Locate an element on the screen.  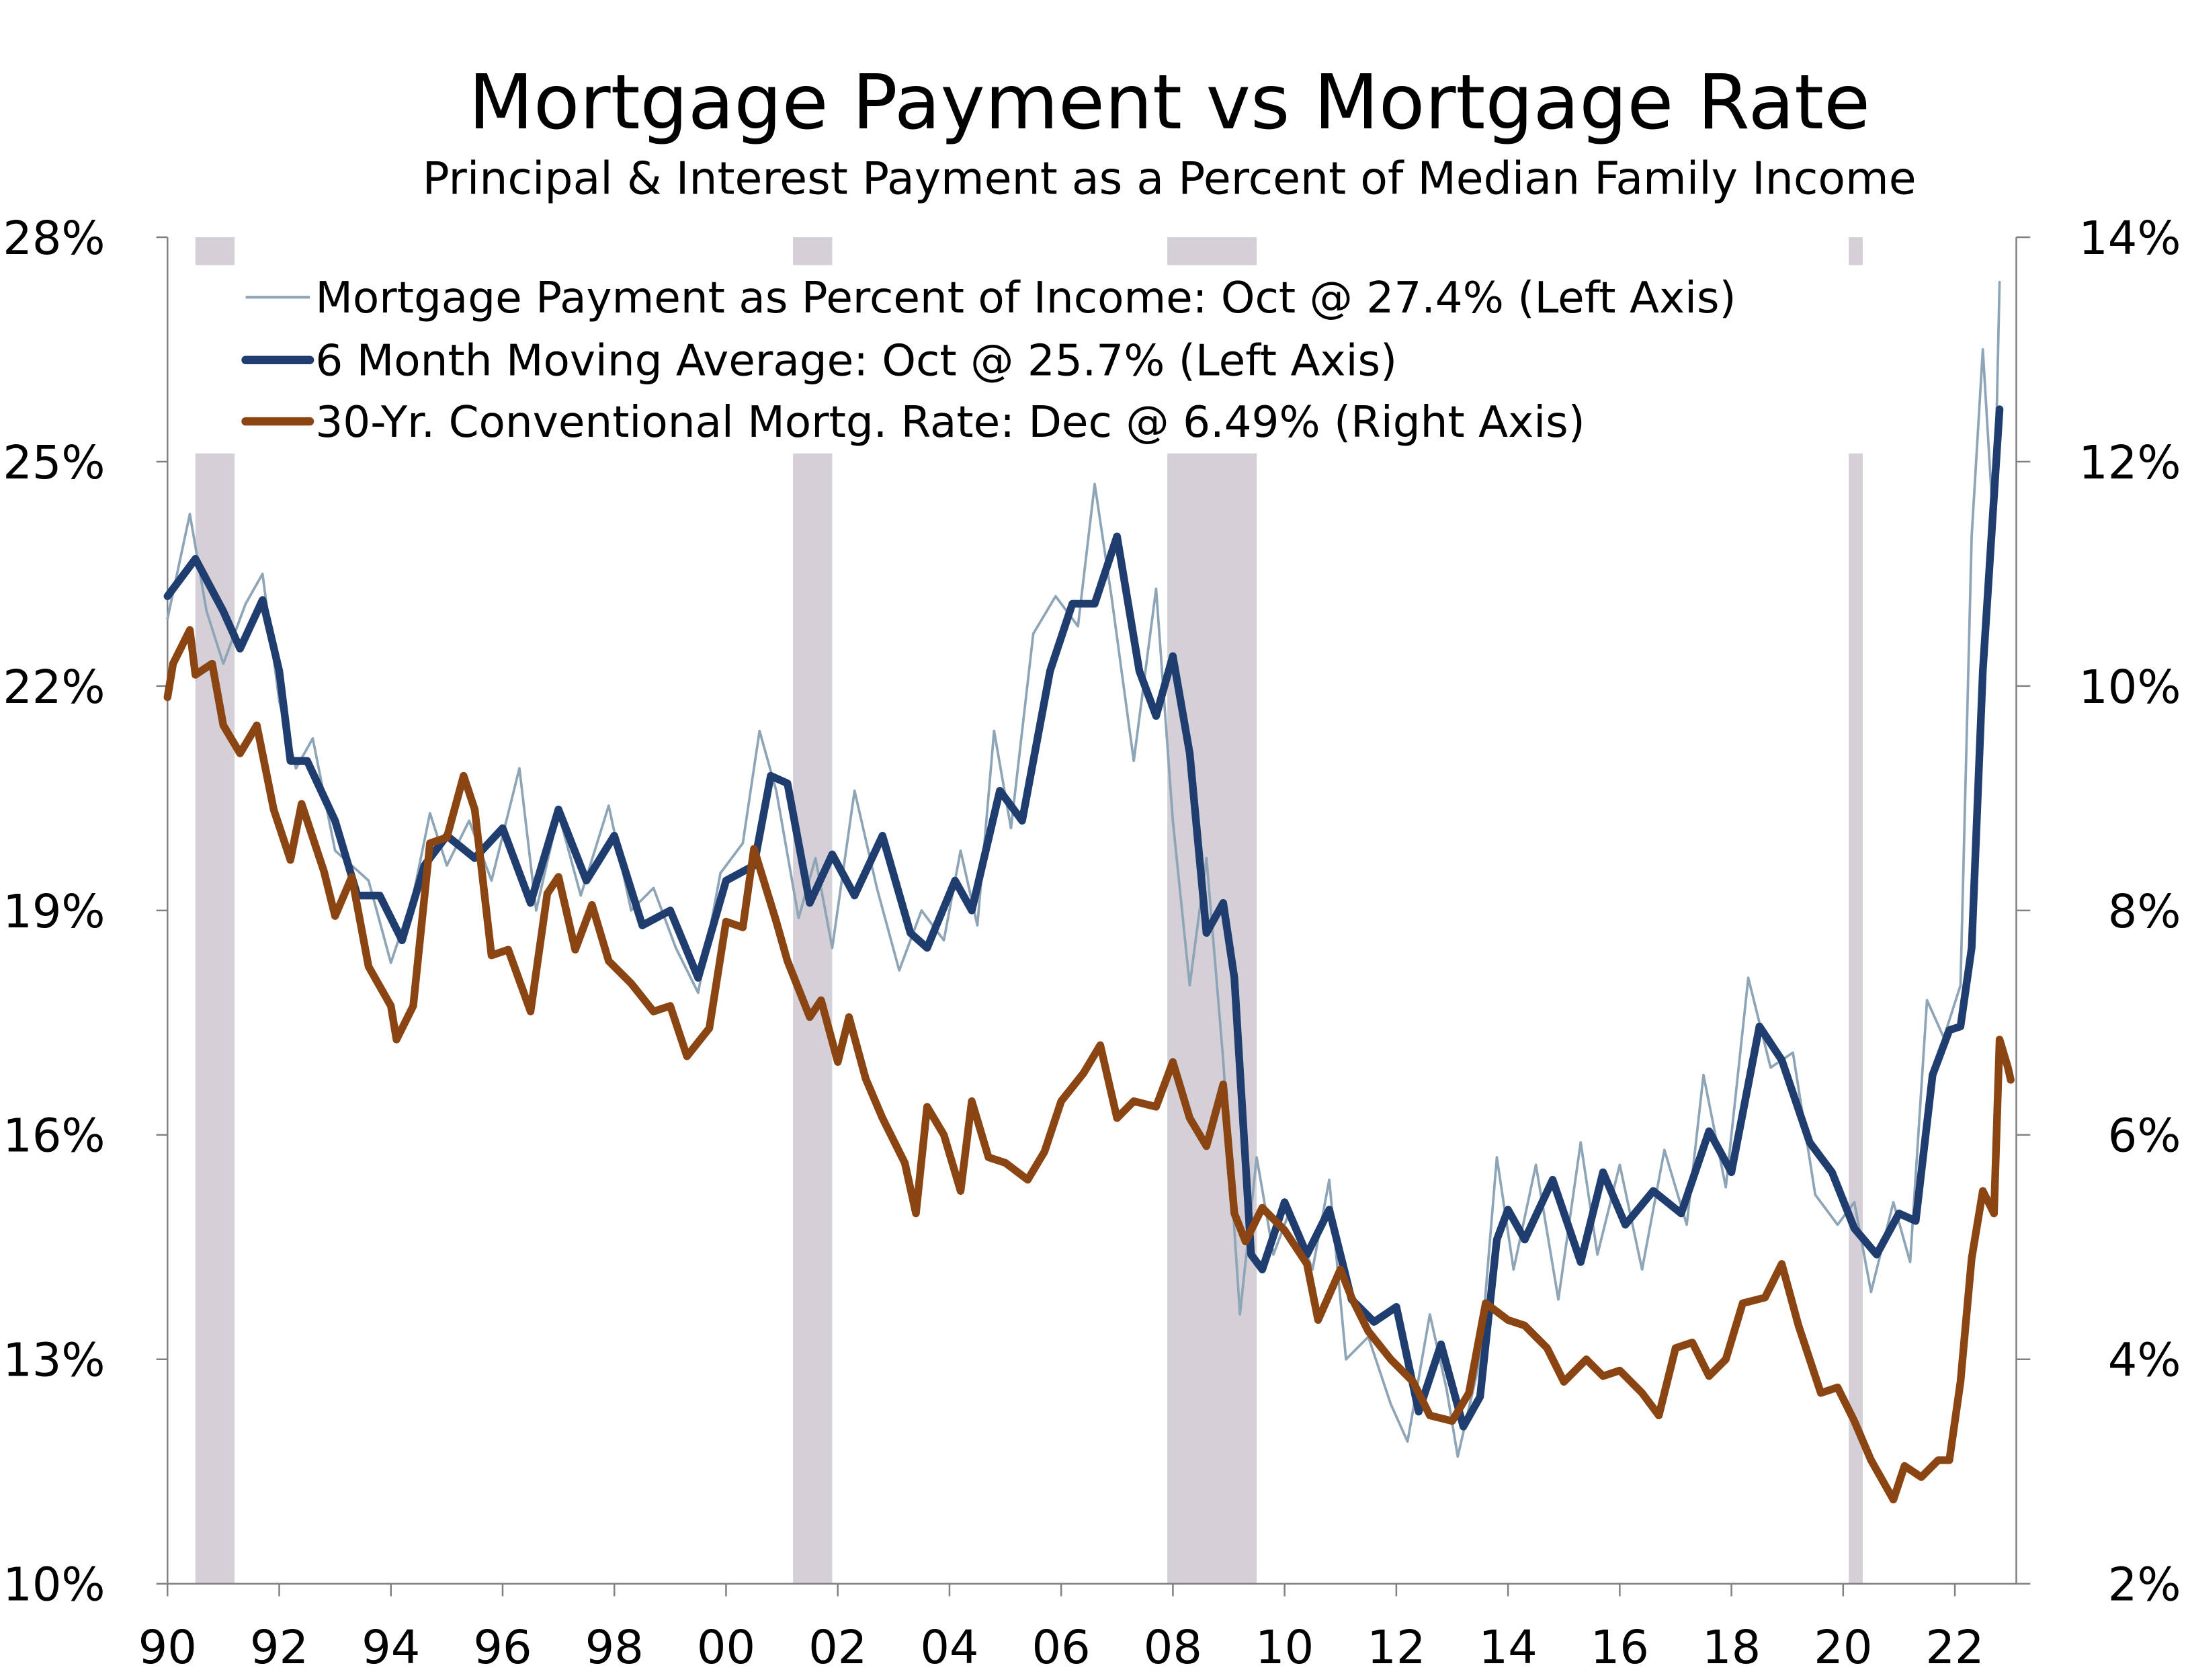
x-tick-label: 02 is located at coordinates (837, 1648).